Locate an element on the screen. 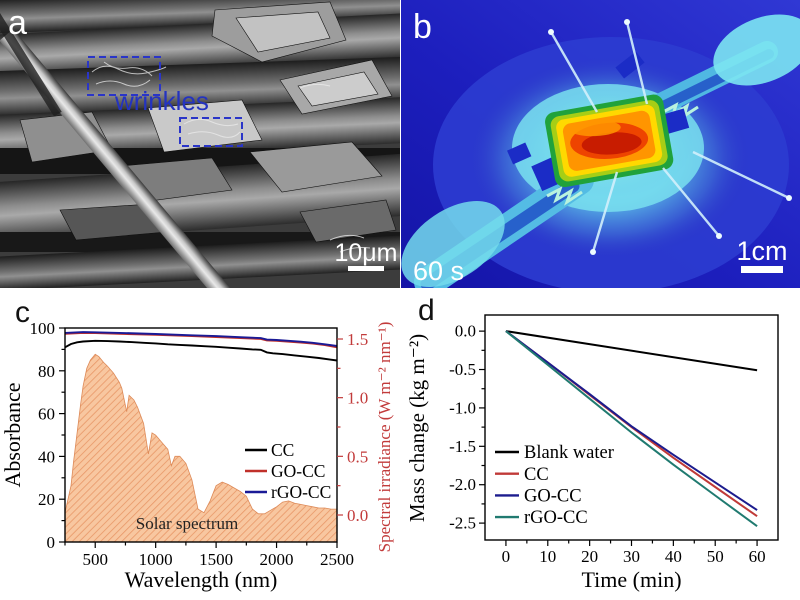 The height and width of the screenshot is (600, 800). y-tick-label: 0.0 is located at coordinates (465, 331).